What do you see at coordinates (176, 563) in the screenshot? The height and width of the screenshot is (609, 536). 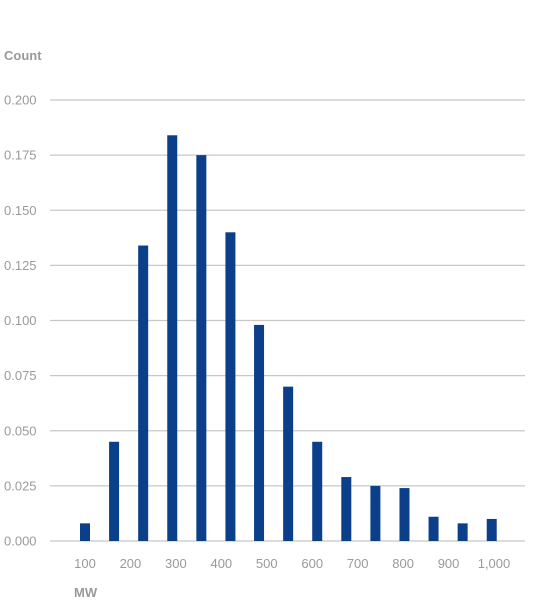 I see `x-tick-label: 300` at bounding box center [176, 563].